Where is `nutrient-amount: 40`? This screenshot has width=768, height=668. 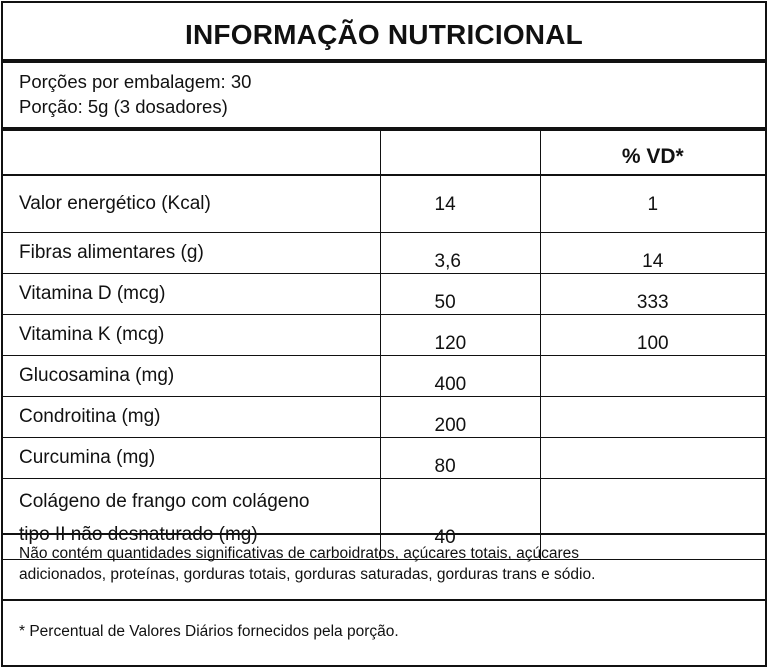
nutrient-amount: 40 is located at coordinates (459, 519).